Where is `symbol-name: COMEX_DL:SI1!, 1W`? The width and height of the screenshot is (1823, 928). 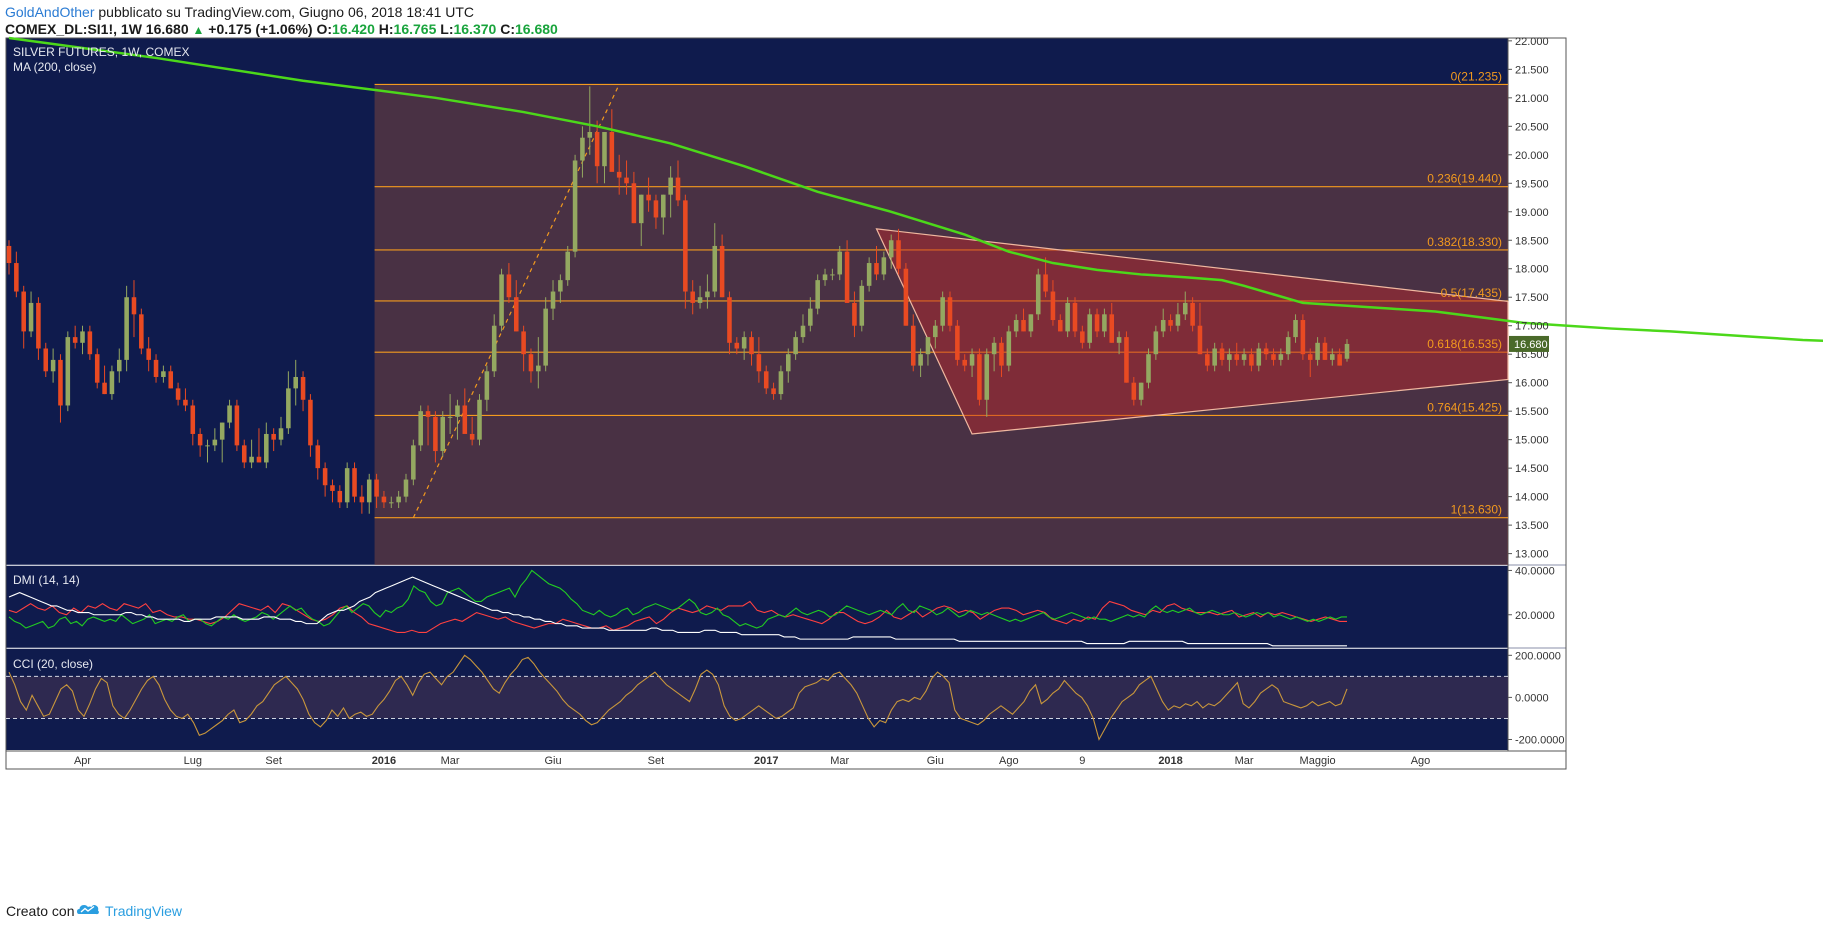
symbol-name: COMEX_DL:SI1!, 1W is located at coordinates (73, 29).